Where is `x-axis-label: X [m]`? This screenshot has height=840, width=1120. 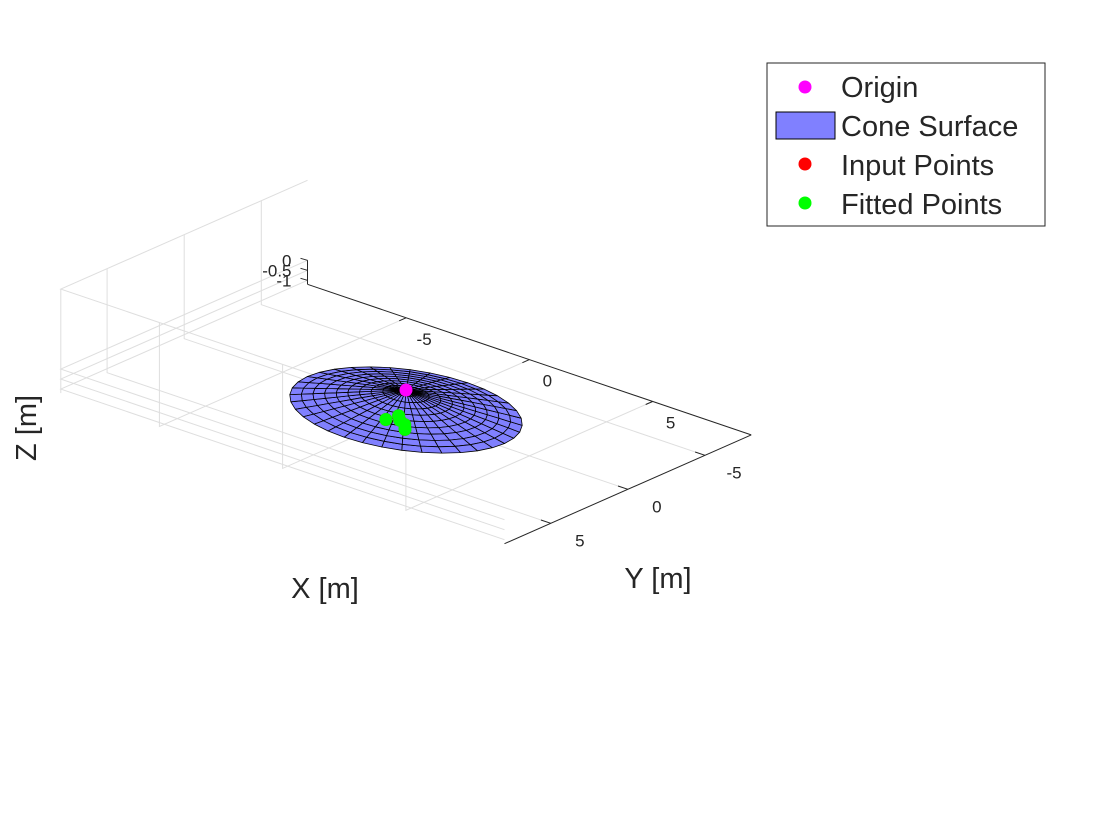
x-axis-label: X [m] is located at coordinates (325, 589).